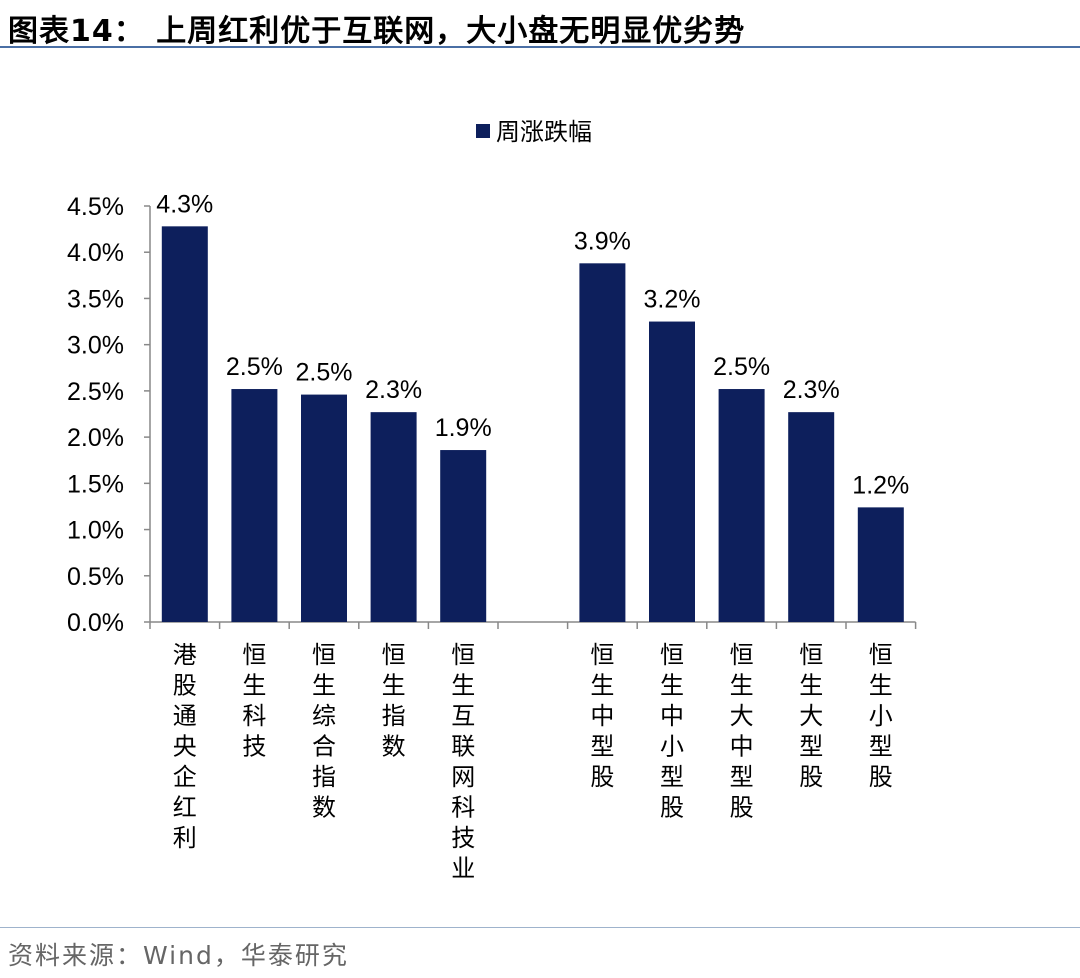 This screenshot has height=978, width=1080. What do you see at coordinates (672, 731) in the screenshot?
I see `x-category-label: 恒生中小型股` at bounding box center [672, 731].